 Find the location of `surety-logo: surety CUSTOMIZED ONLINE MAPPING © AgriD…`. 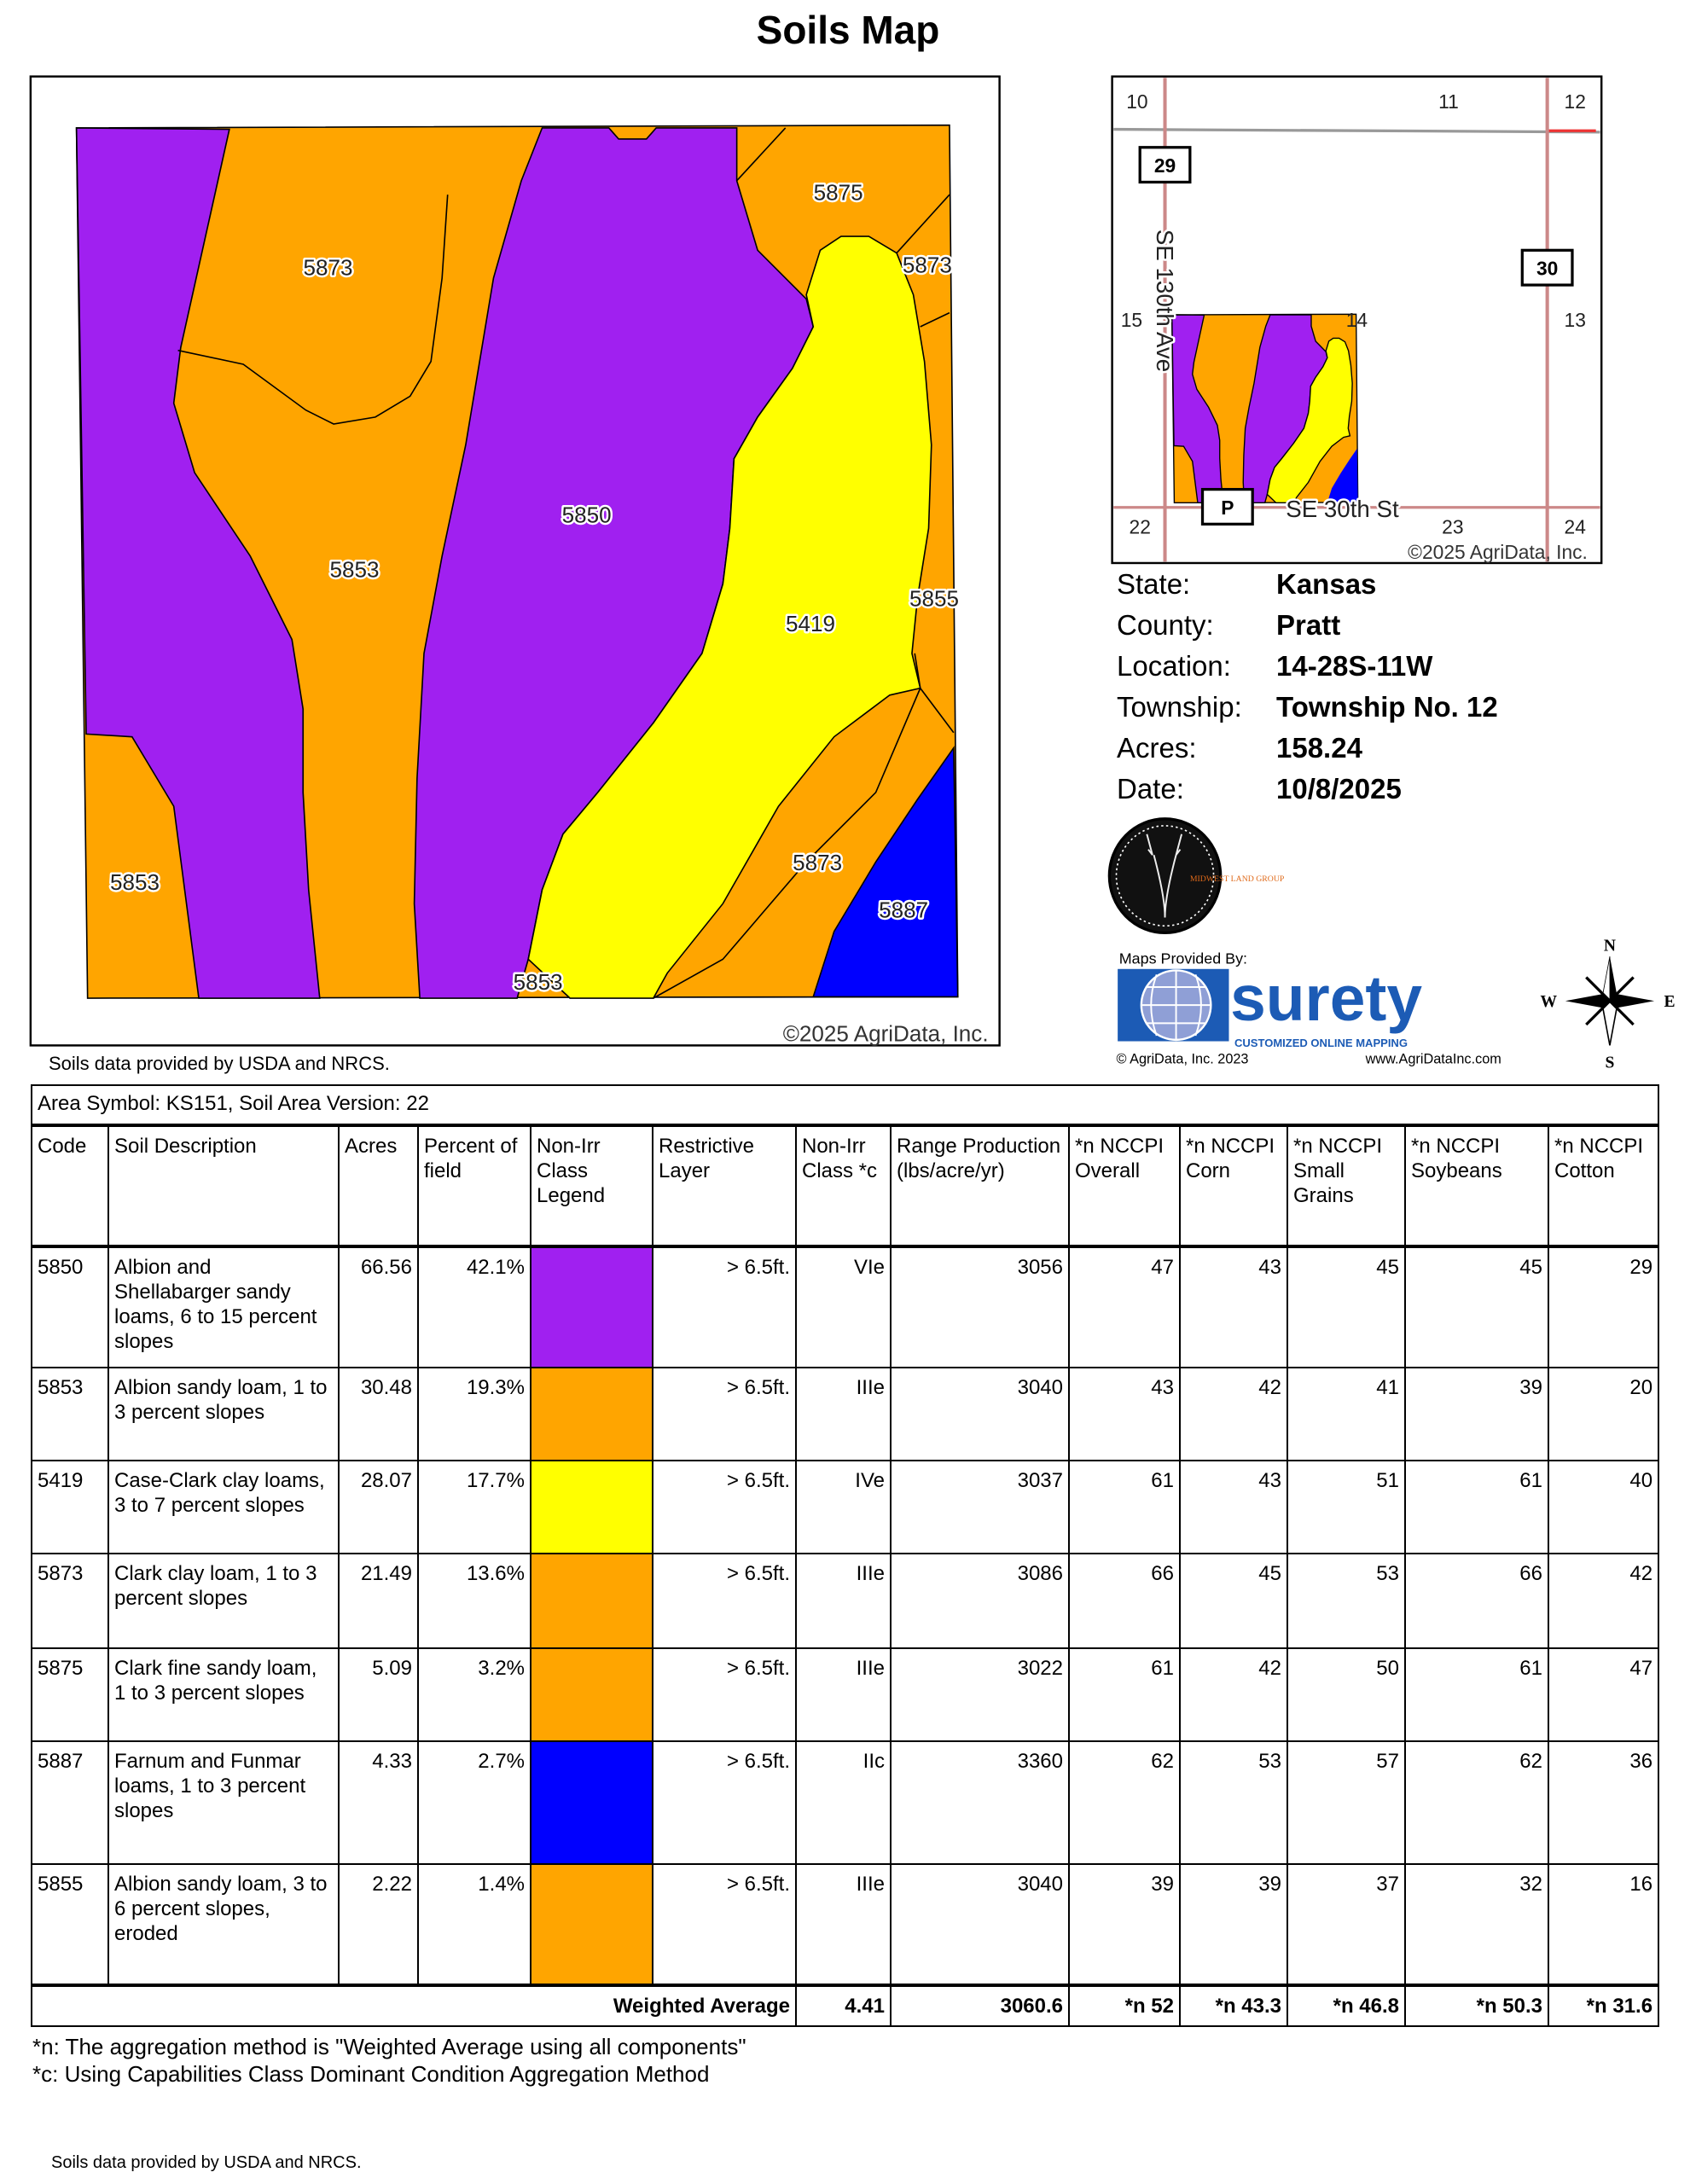

surety-logo: surety CUSTOMIZED ONLINE MAPPING © AgriD… is located at coordinates (1308, 1014).